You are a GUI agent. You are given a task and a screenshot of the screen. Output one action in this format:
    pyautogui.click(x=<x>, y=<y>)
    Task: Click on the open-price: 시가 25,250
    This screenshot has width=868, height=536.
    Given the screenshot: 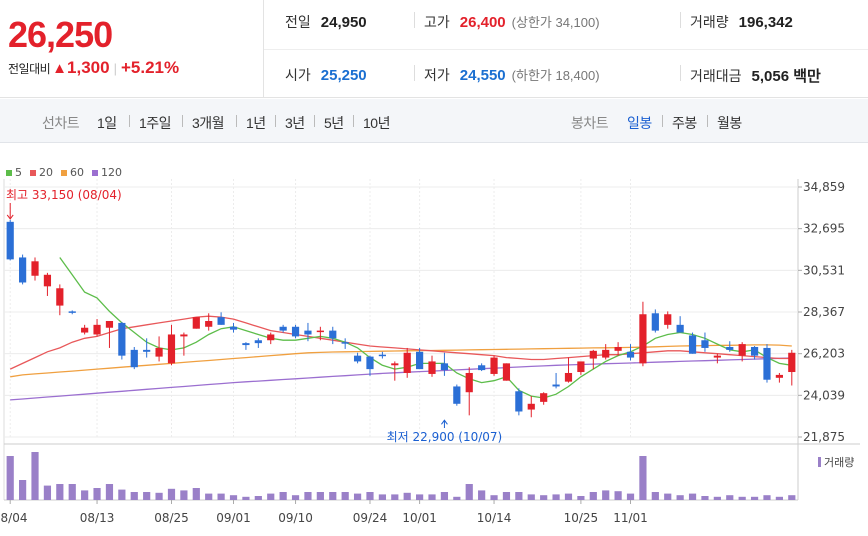 What is the action you would take?
    pyautogui.click(x=326, y=75)
    